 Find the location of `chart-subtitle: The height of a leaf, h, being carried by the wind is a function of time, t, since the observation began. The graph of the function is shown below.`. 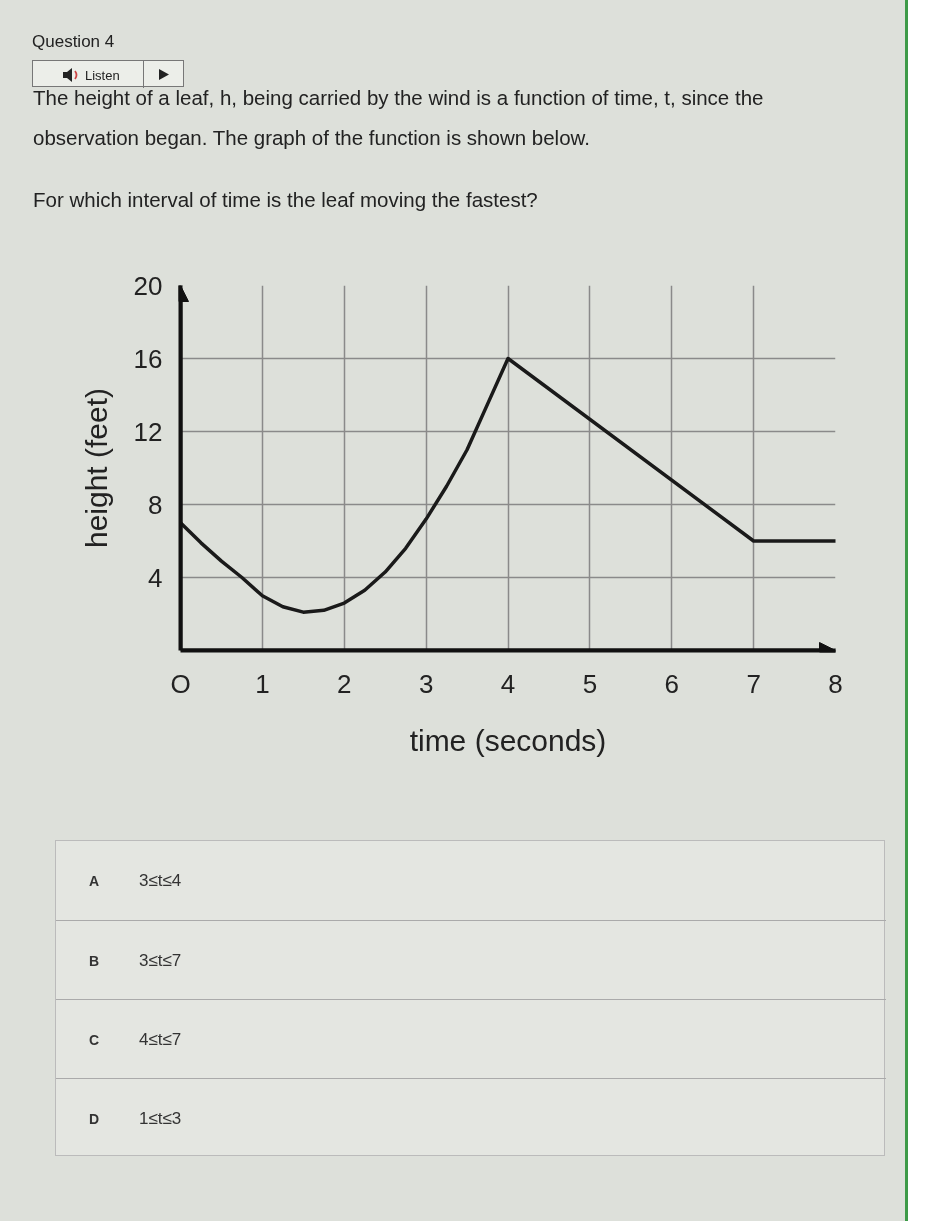

chart-subtitle: The height of a leaf, h, being carried by the wind is a function of time, t, since the observation began. The graph of the function is shown below. is located at coordinates (398, 117).